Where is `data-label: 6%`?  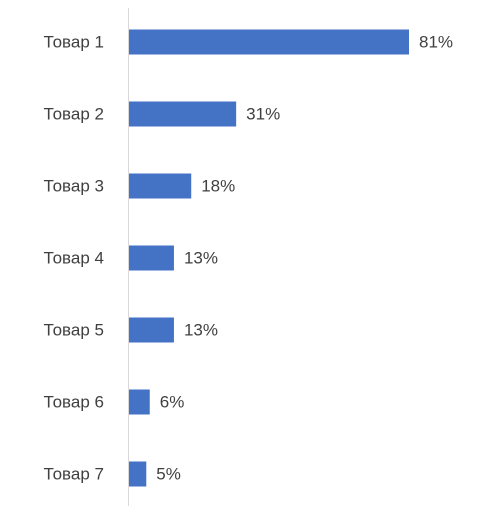 data-label: 6% is located at coordinates (172, 401).